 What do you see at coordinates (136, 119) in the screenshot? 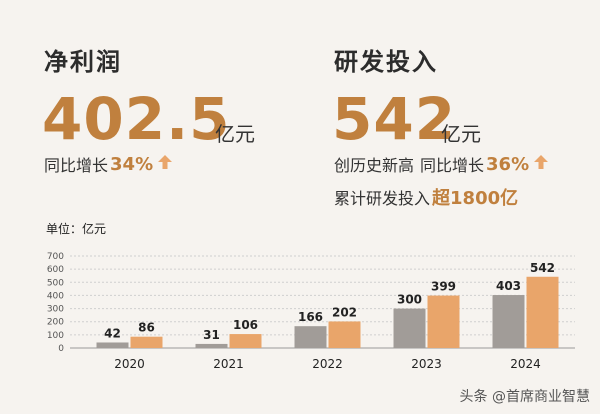
I see `net-profit-value: 402.5` at bounding box center [136, 119].